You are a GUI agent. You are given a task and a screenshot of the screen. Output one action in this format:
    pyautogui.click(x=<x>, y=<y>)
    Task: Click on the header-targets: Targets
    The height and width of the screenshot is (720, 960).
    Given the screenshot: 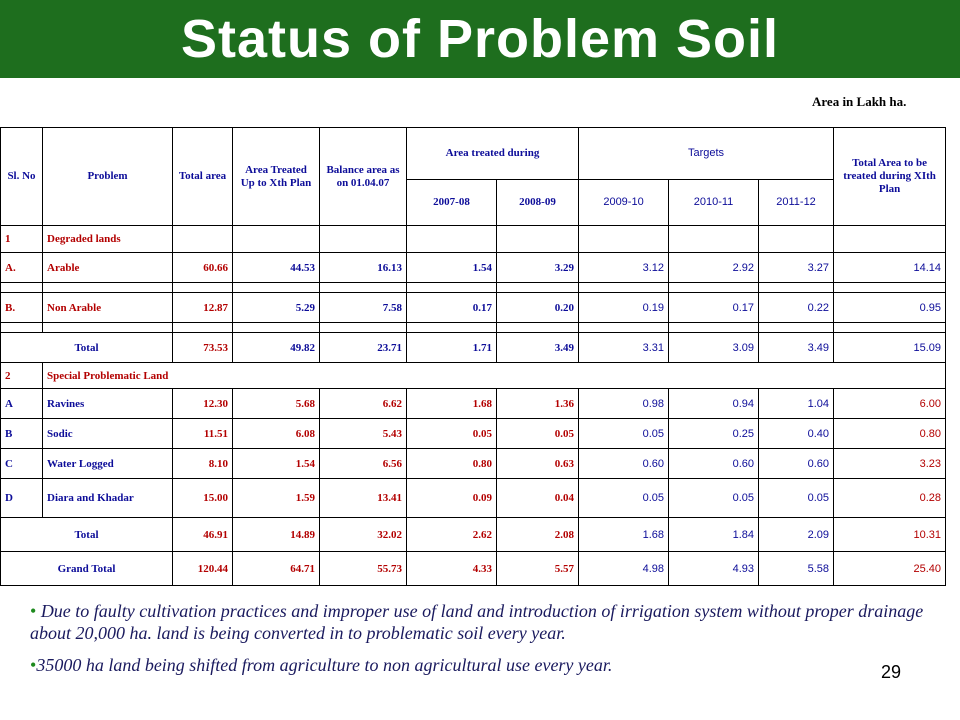 What is the action you would take?
    pyautogui.click(x=706, y=153)
    